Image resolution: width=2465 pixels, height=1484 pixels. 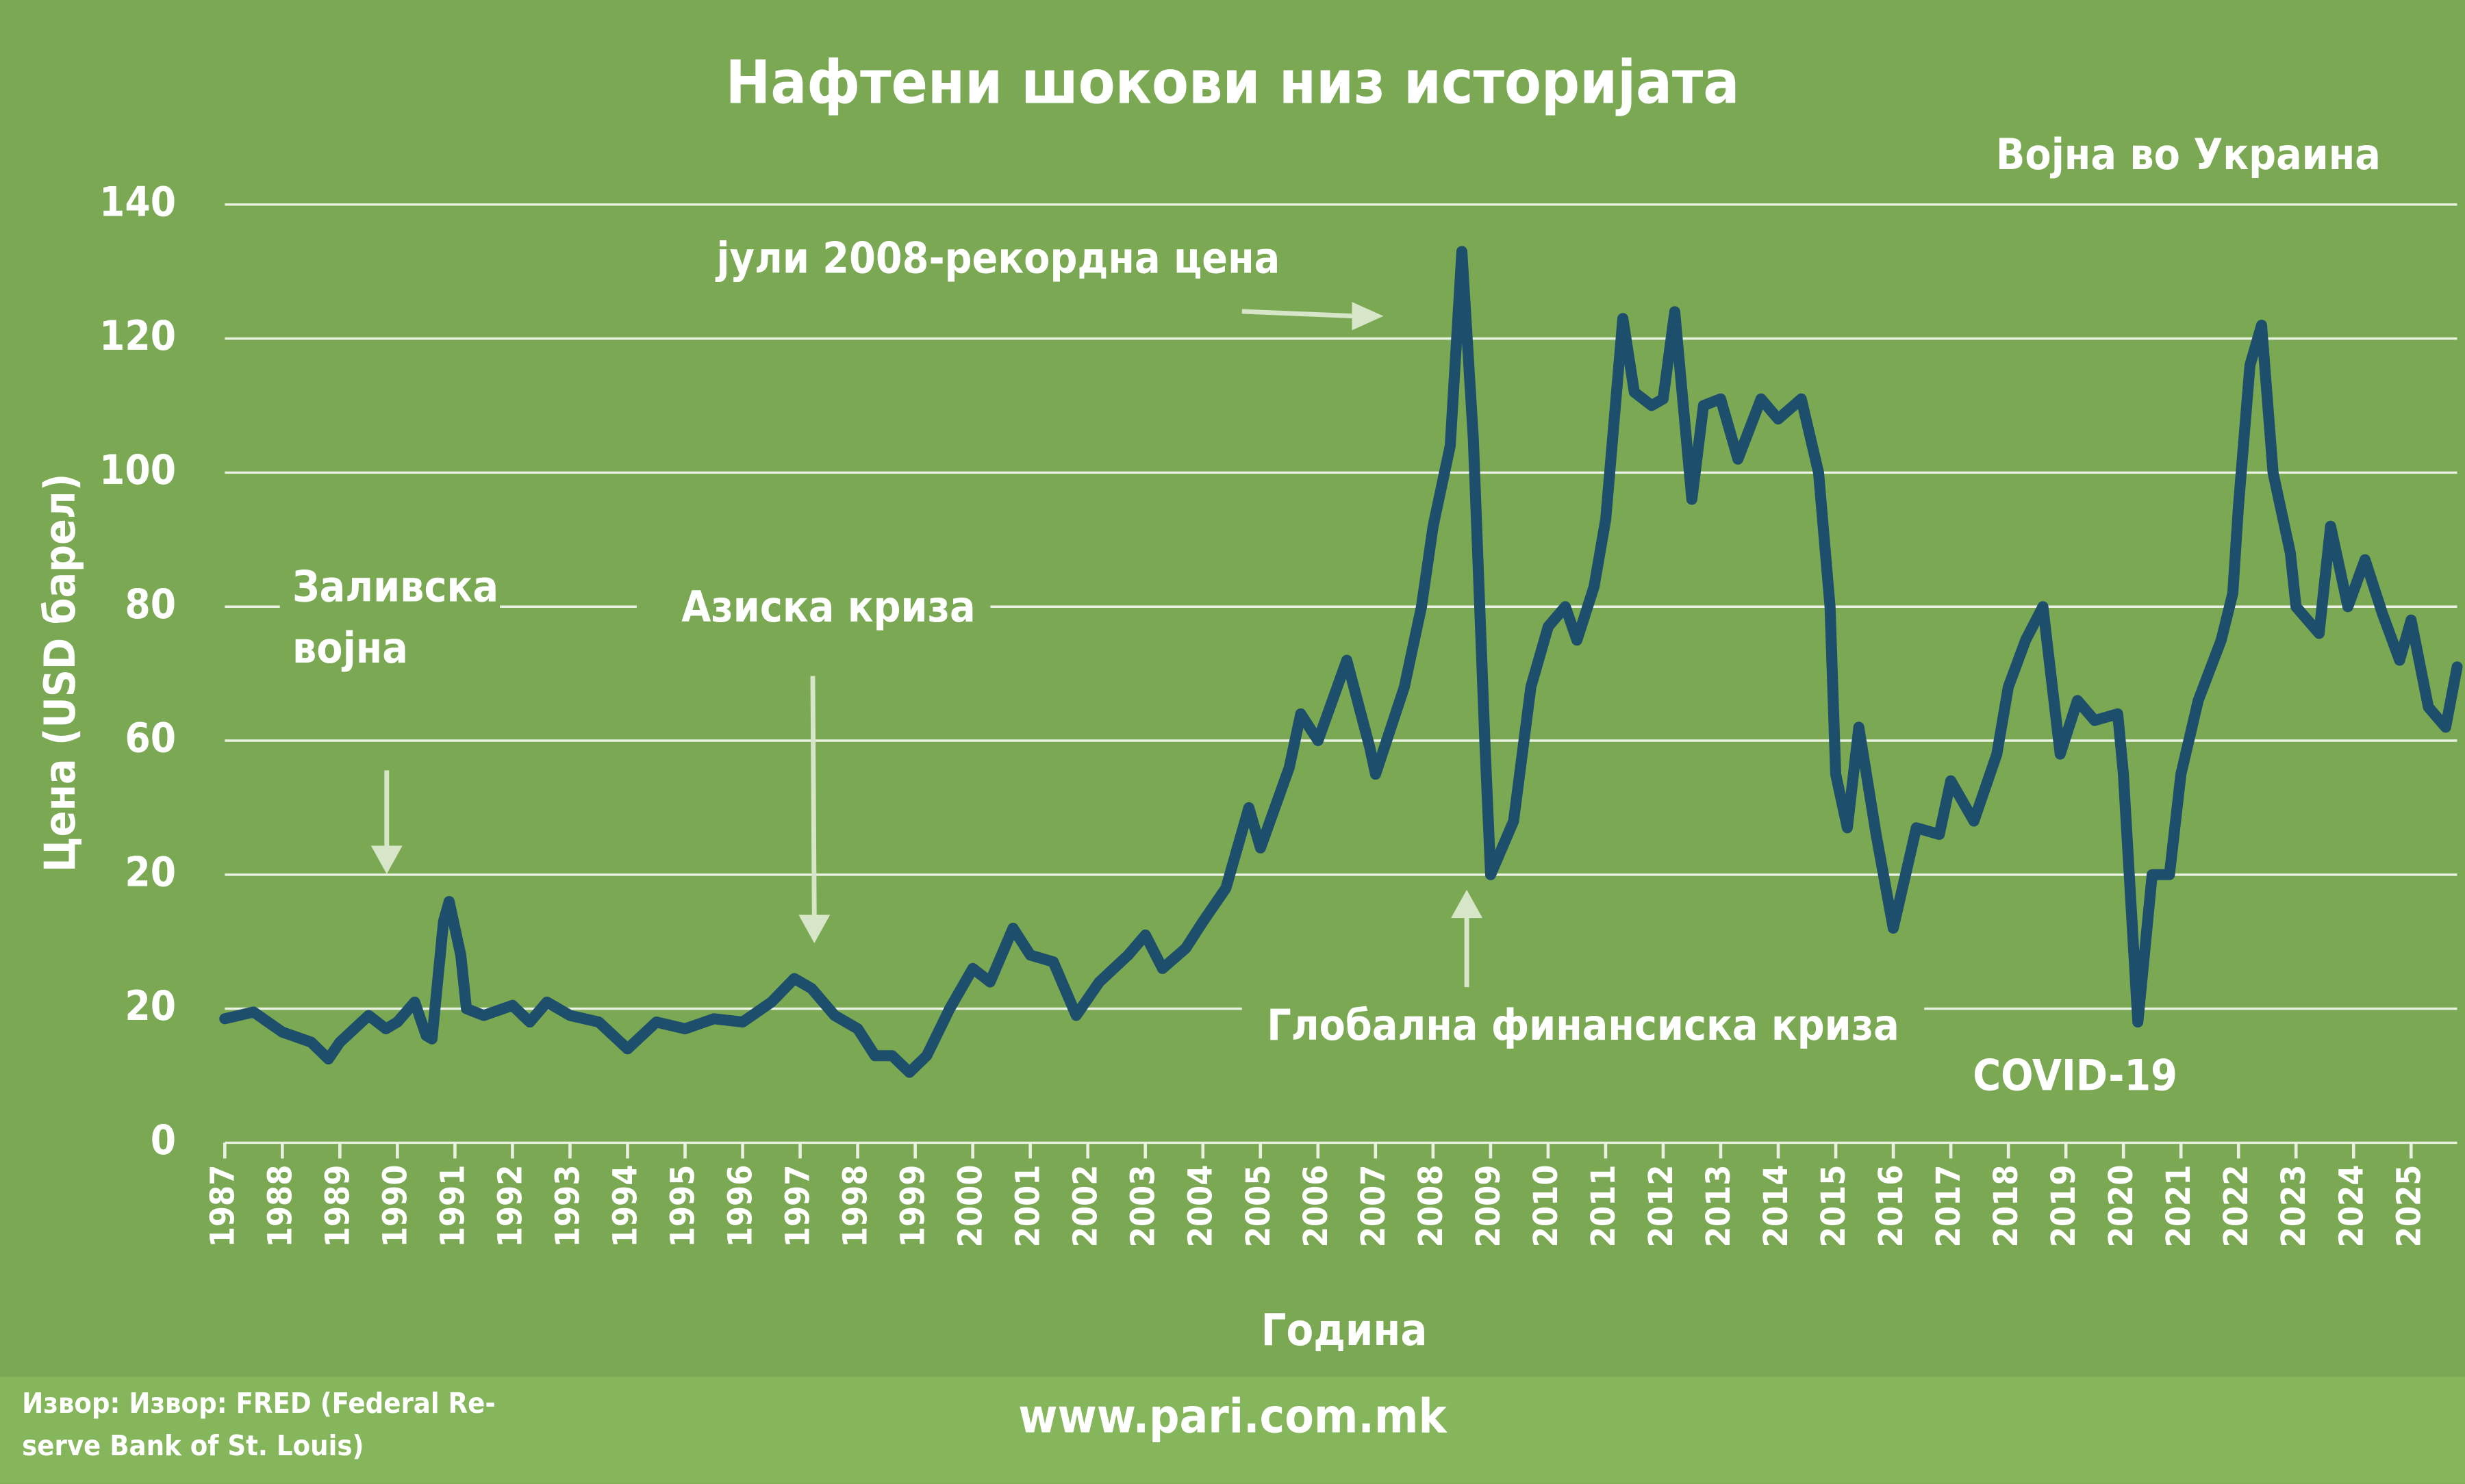 What do you see at coordinates (280, 1206) in the screenshot?
I see `x-tick-label: 1988` at bounding box center [280, 1206].